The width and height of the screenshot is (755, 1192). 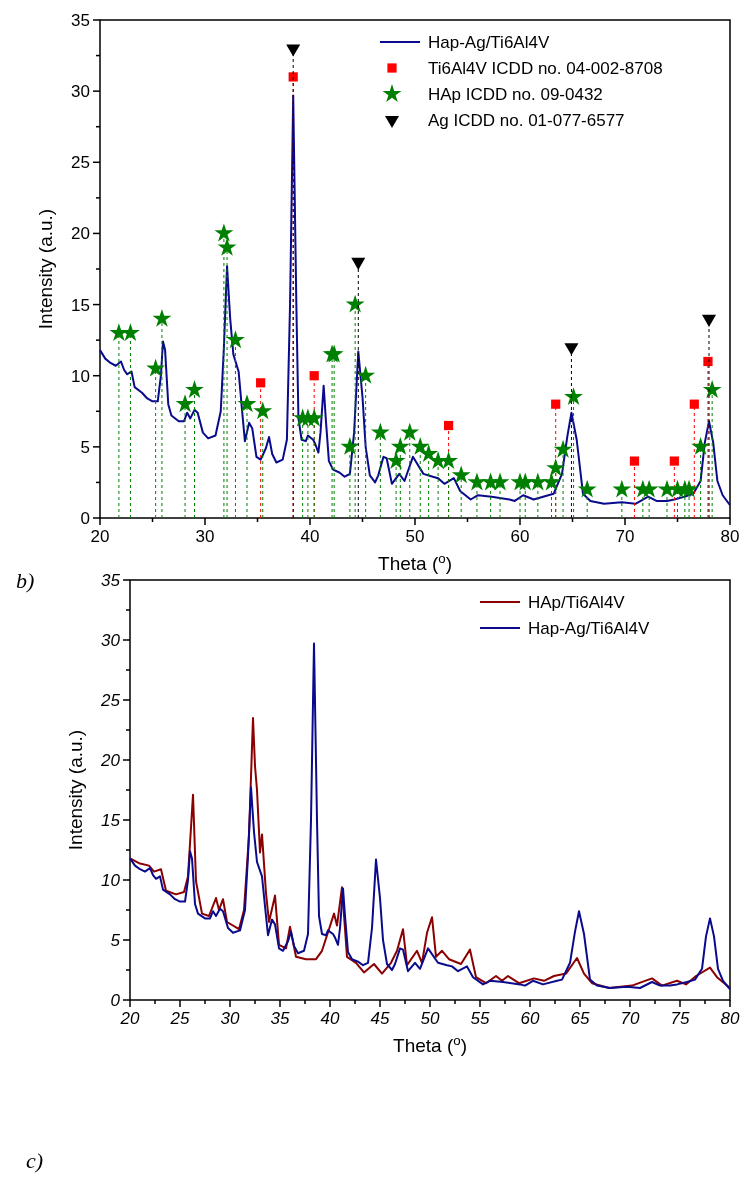 I want to click on legend-label: Ag ICDD no. 01-077-6577, so click(x=526, y=120).